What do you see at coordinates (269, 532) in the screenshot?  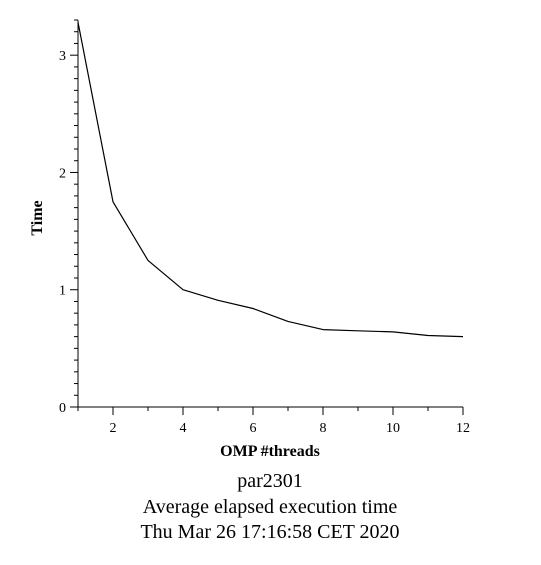 I see `caption-timestamp: Thu Mar 26 17:16:58 CET 2020` at bounding box center [269, 532].